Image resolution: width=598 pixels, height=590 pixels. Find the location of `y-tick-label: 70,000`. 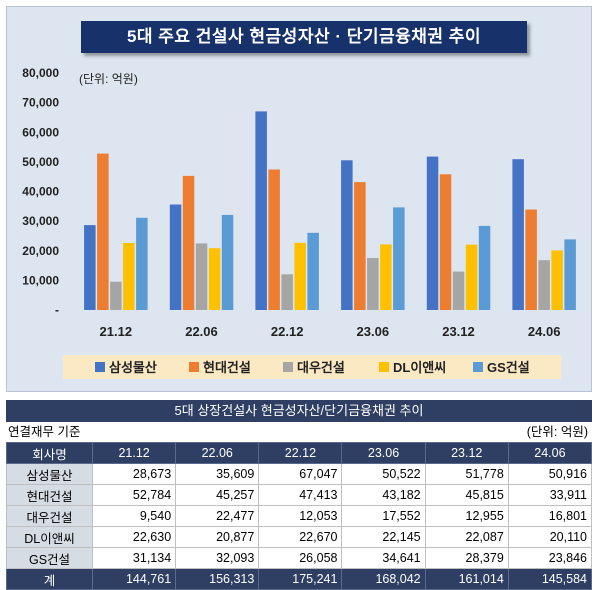

y-tick-label: 70,000 is located at coordinates (40, 103).